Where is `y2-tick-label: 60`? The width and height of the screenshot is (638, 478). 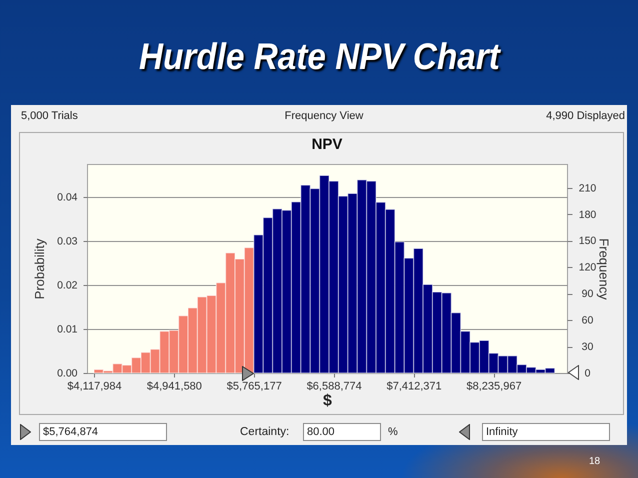
y2-tick-label: 60 is located at coordinates (588, 320).